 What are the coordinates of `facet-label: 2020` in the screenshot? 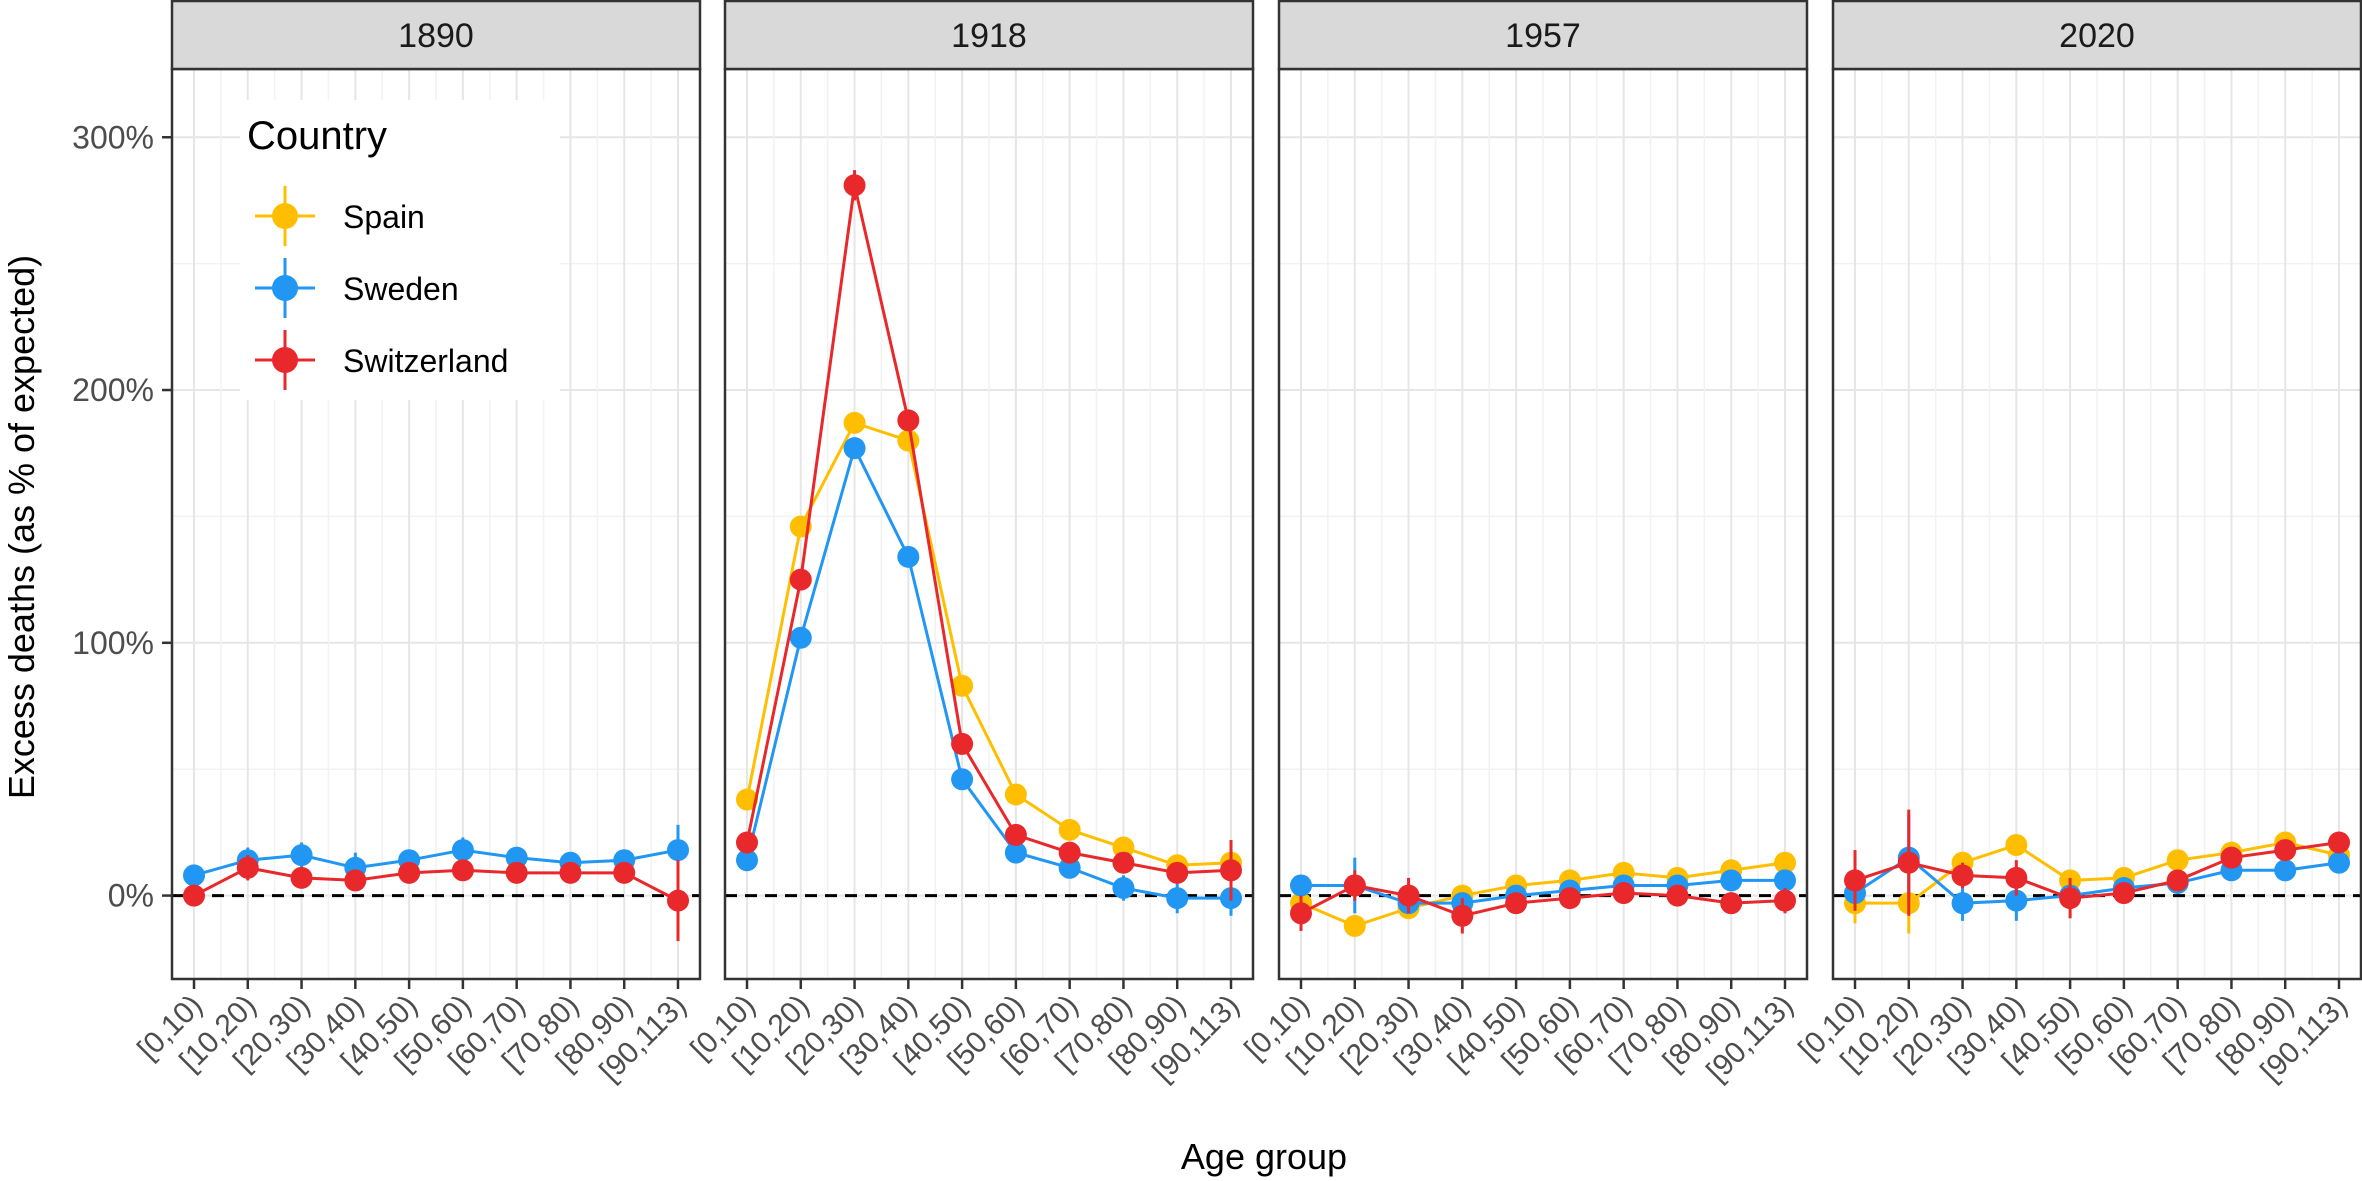 It's located at (2097, 36).